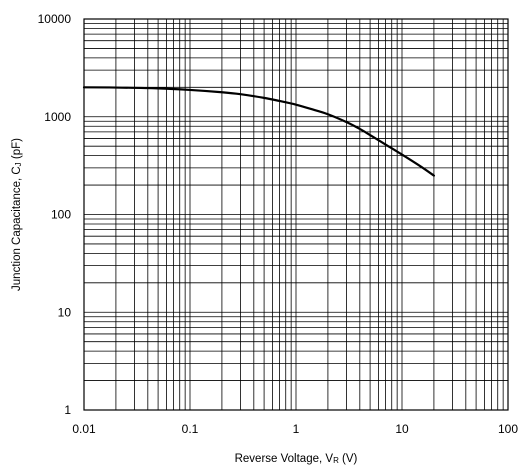 This screenshot has width=521, height=468. What do you see at coordinates (402, 429) in the screenshot?
I see `x-tick-label: 10` at bounding box center [402, 429].